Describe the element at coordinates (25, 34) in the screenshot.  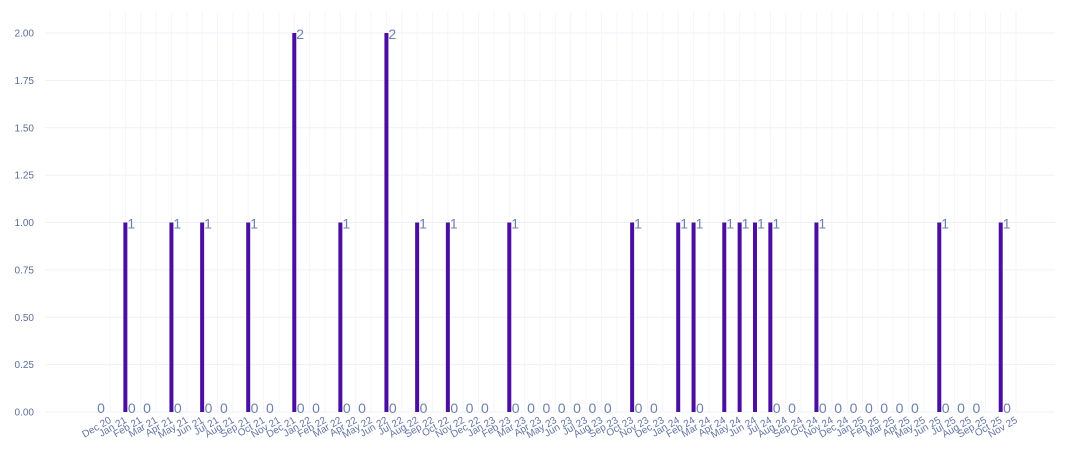
I see `y-tick-label: 2.00` at that location.